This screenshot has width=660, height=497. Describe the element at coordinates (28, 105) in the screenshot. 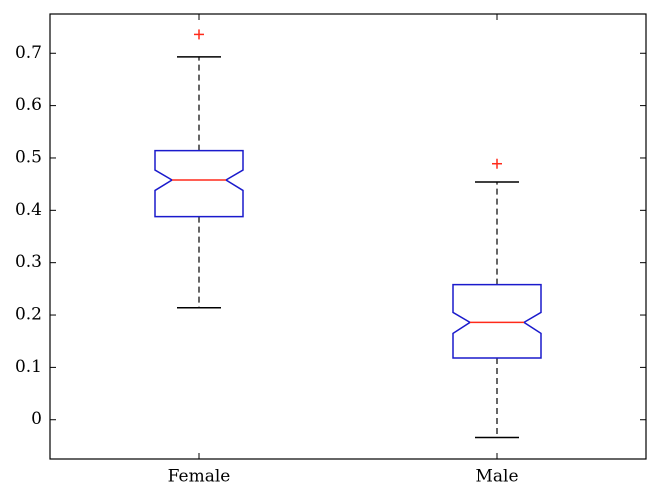

I see `y-tick-label: 0.6` at that location.